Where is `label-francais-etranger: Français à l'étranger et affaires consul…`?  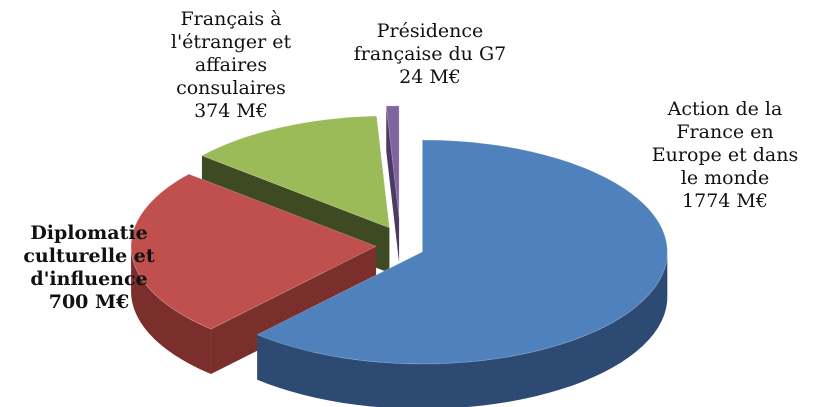
label-francais-etranger: Français à l'étranger et affaires consul… is located at coordinates (231, 65).